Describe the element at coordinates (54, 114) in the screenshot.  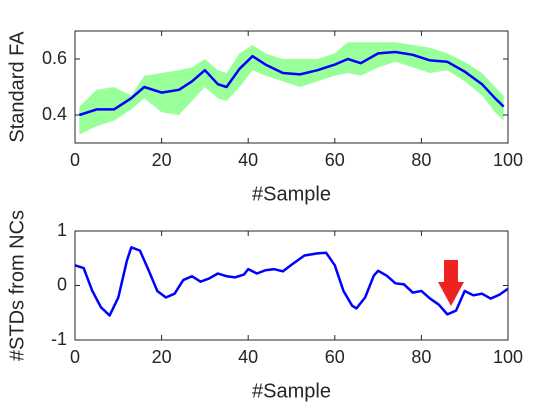
I see `y-tick-label: 0.4` at that location.